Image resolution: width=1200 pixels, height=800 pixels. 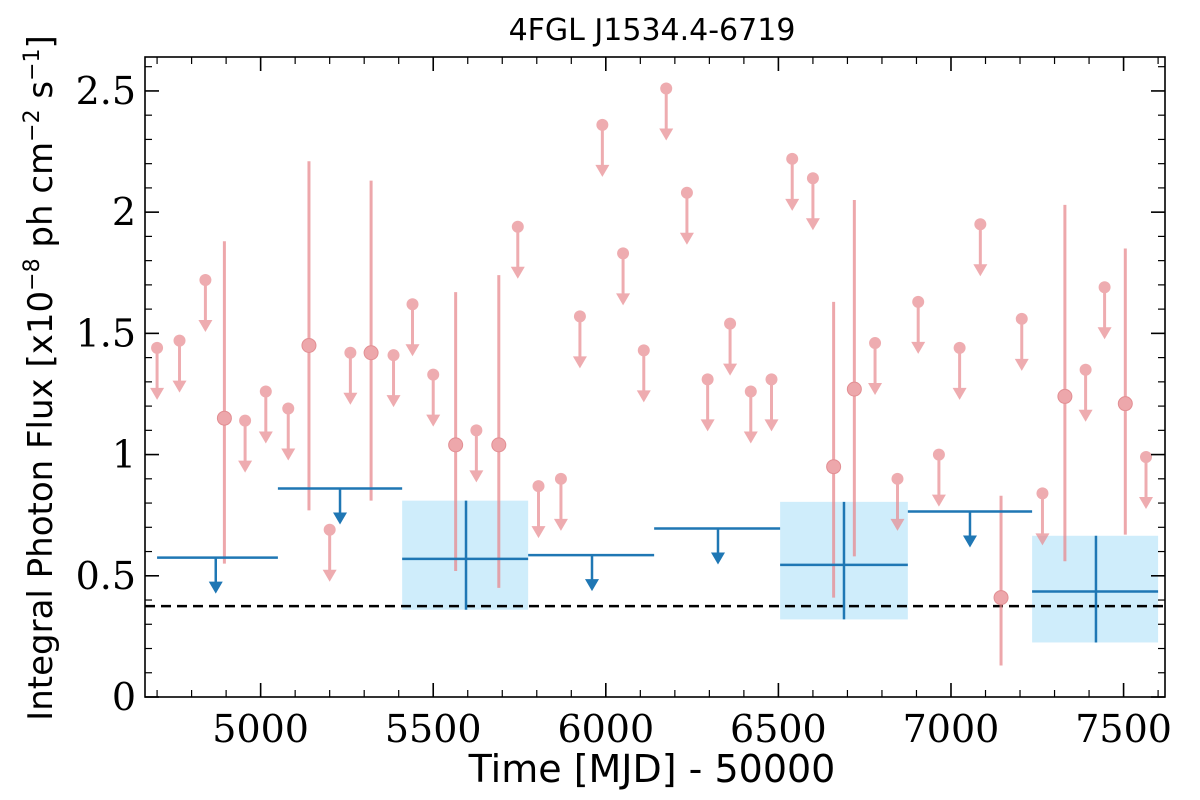 What do you see at coordinates (605, 729) in the screenshot?
I see `x-tick-label: 6000` at bounding box center [605, 729].